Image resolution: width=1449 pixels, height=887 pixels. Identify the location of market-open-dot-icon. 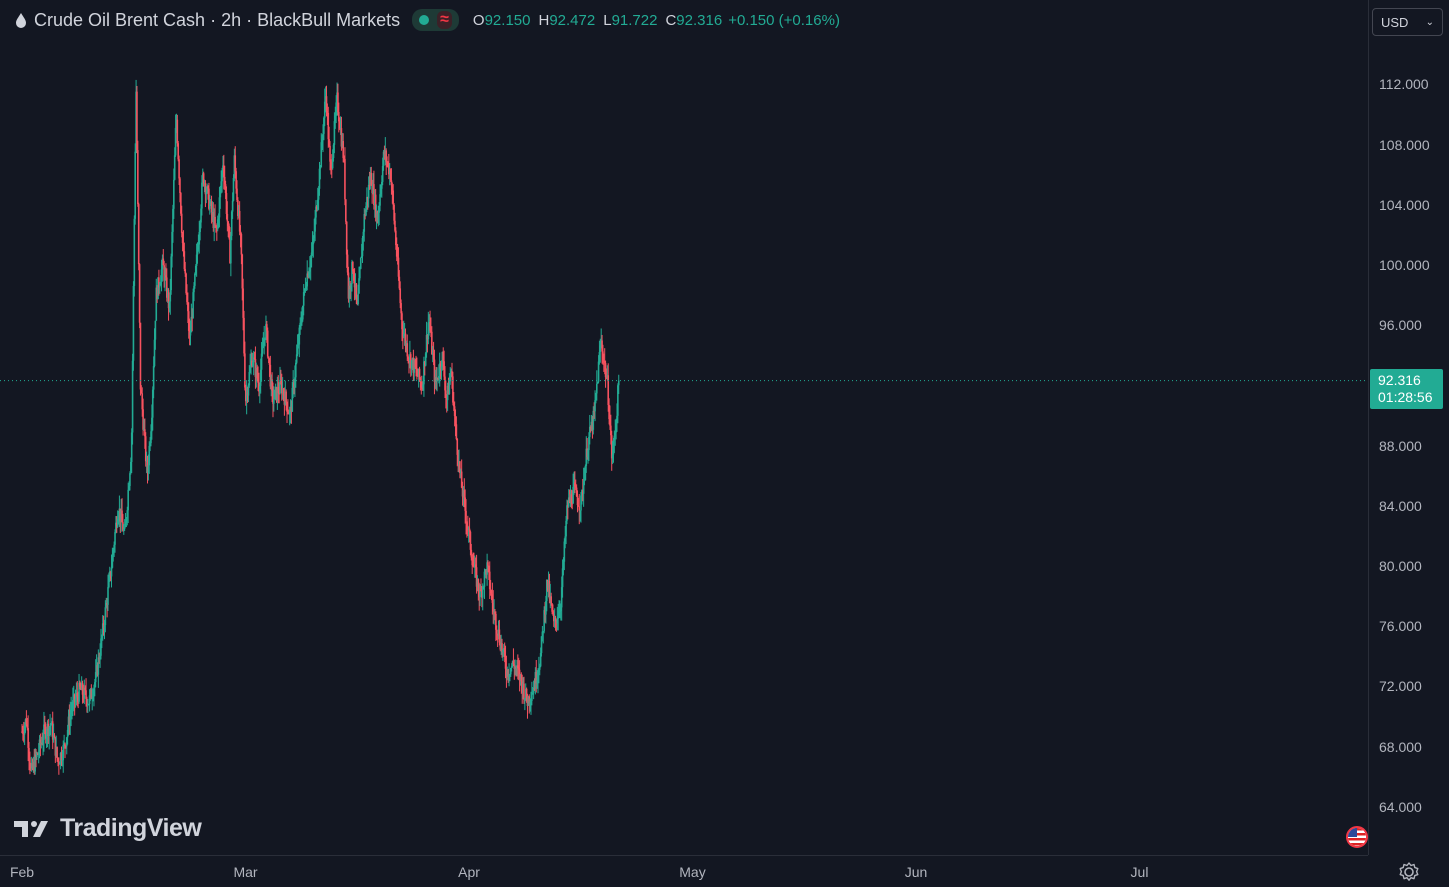
(424, 20).